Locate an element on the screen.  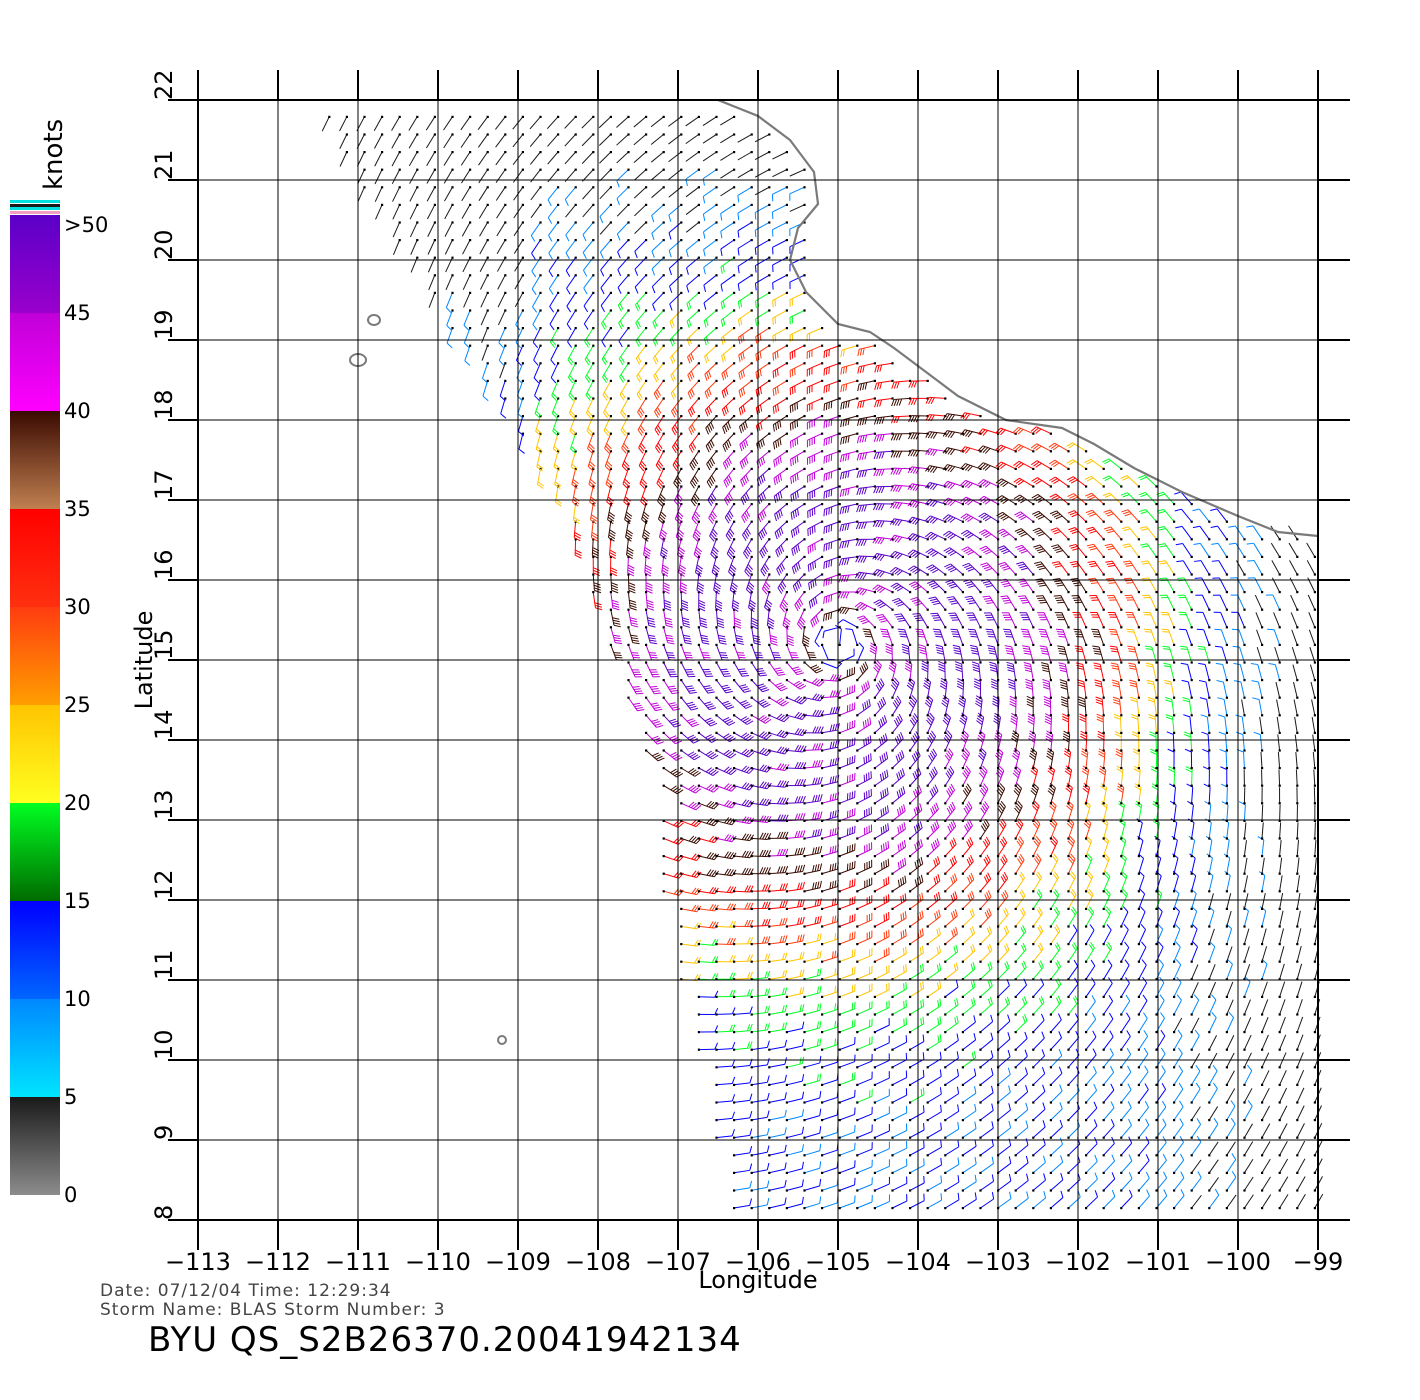
colorbar-band is located at coordinates (35, 264).